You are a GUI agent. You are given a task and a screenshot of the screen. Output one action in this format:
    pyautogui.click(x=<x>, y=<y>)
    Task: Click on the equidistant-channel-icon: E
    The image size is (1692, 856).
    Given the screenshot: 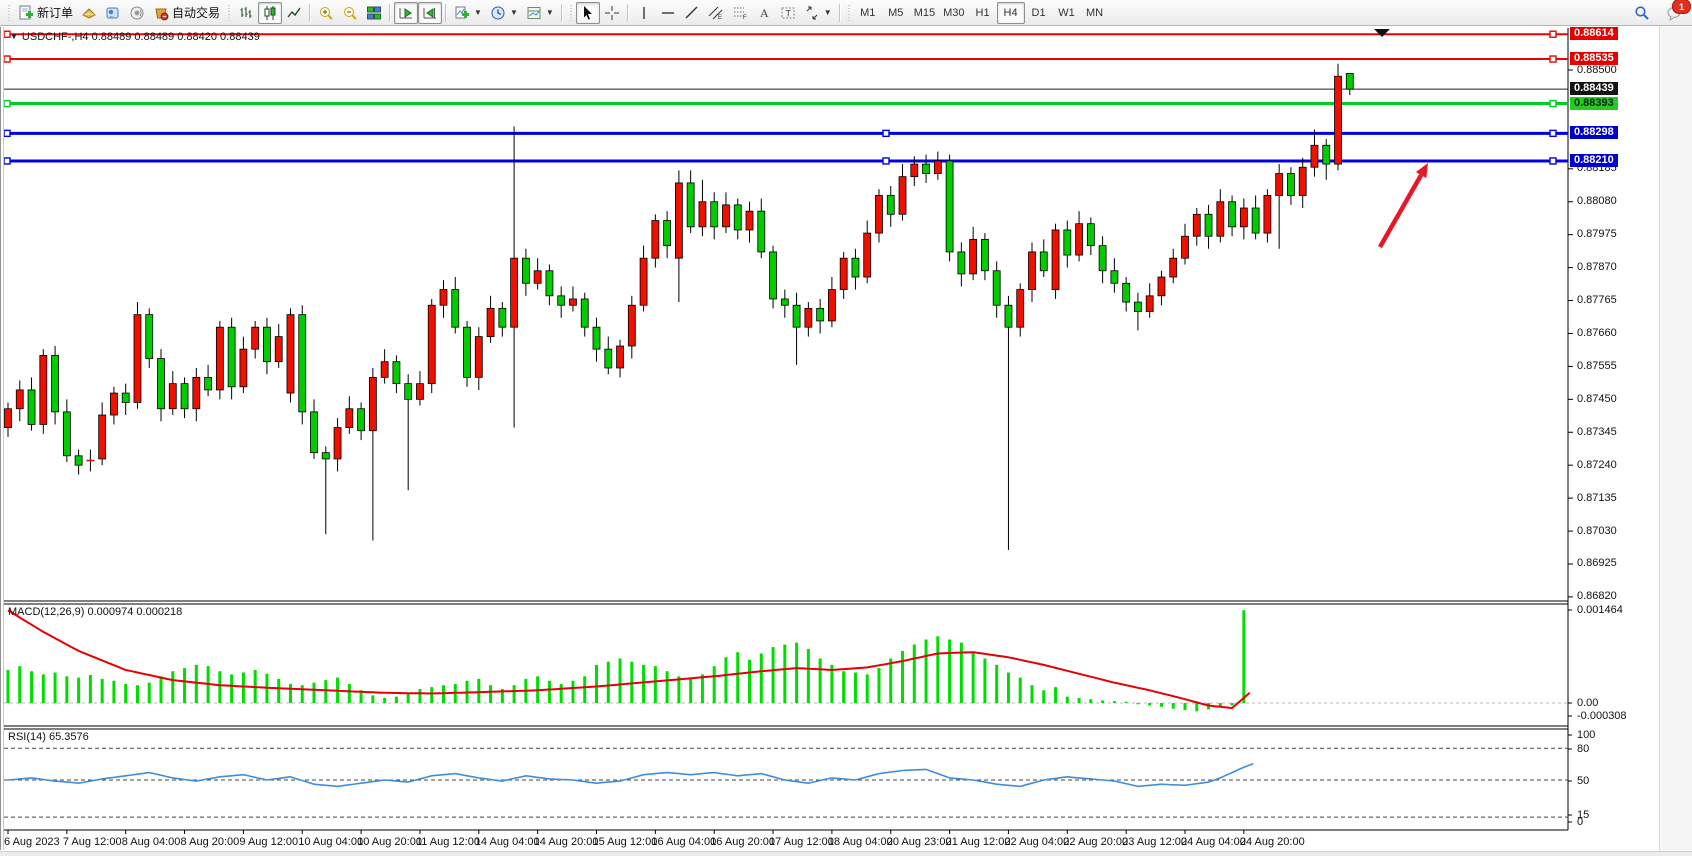 What is the action you would take?
    pyautogui.click(x=716, y=13)
    